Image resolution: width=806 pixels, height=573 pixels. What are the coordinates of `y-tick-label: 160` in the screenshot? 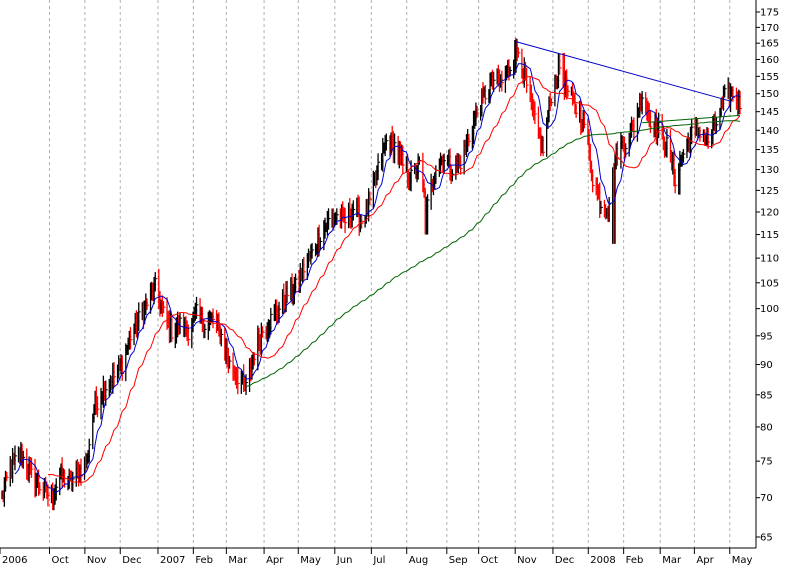 It's located at (769, 60).